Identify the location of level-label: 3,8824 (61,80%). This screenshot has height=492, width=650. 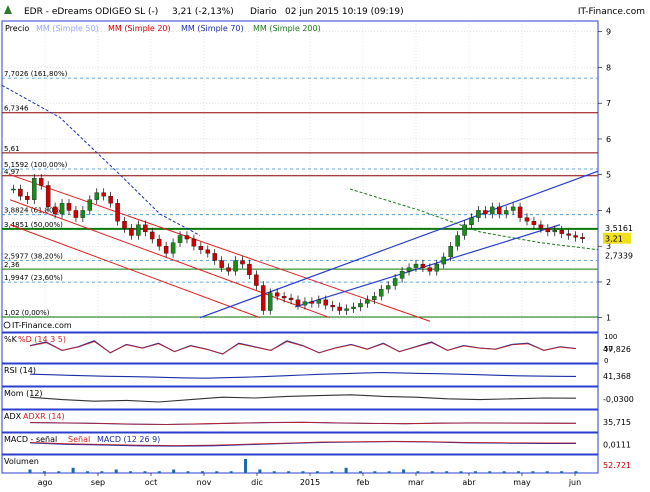
(33, 211).